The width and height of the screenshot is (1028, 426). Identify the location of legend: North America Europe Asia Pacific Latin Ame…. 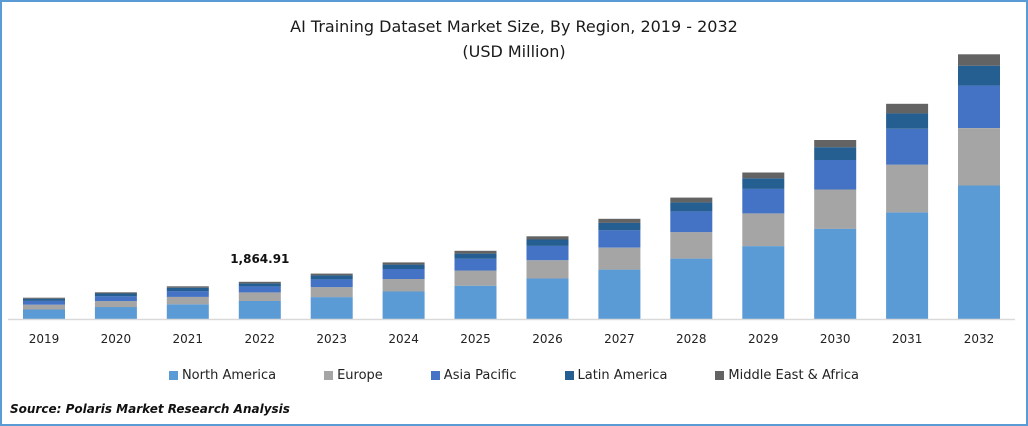
(514, 375).